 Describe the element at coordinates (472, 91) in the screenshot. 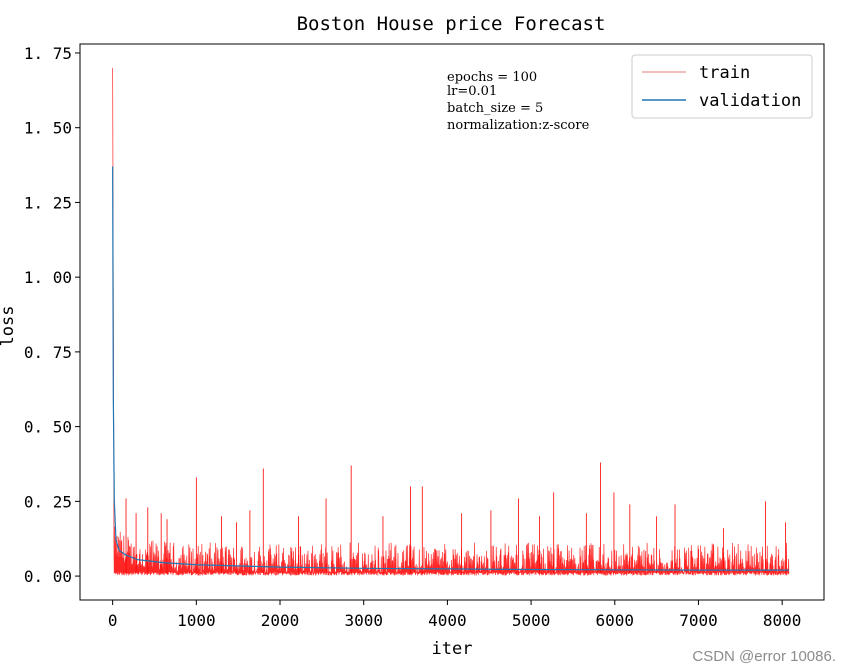

I see `annotation-lr: lr=0.01` at that location.